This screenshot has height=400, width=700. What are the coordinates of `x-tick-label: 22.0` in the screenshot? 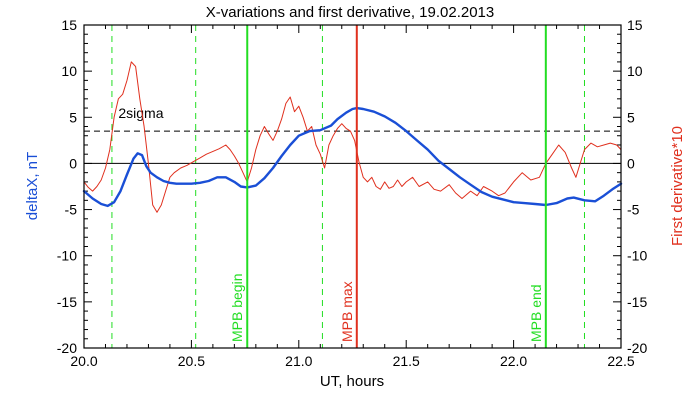 It's located at (513, 361).